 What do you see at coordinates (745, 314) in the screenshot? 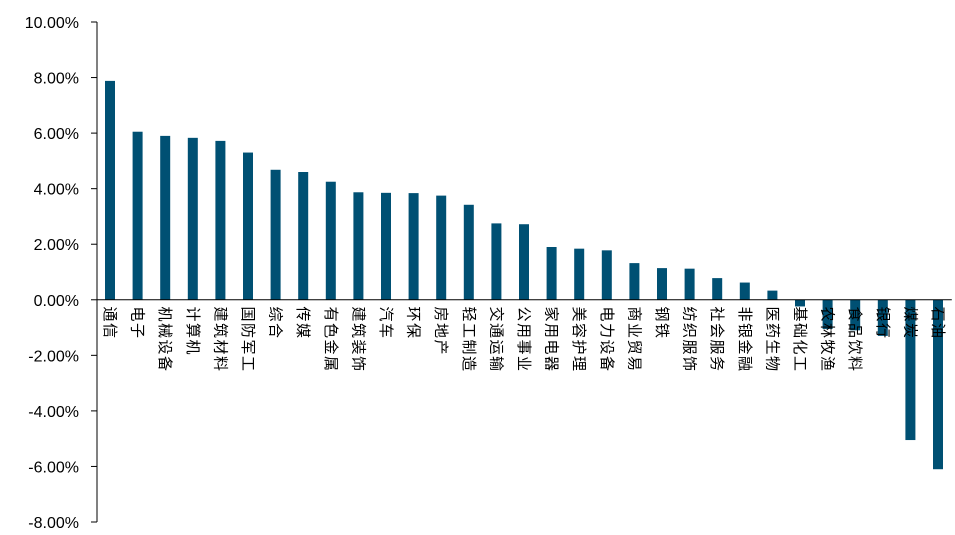
I see `category-label-char: 非` at bounding box center [745, 314].